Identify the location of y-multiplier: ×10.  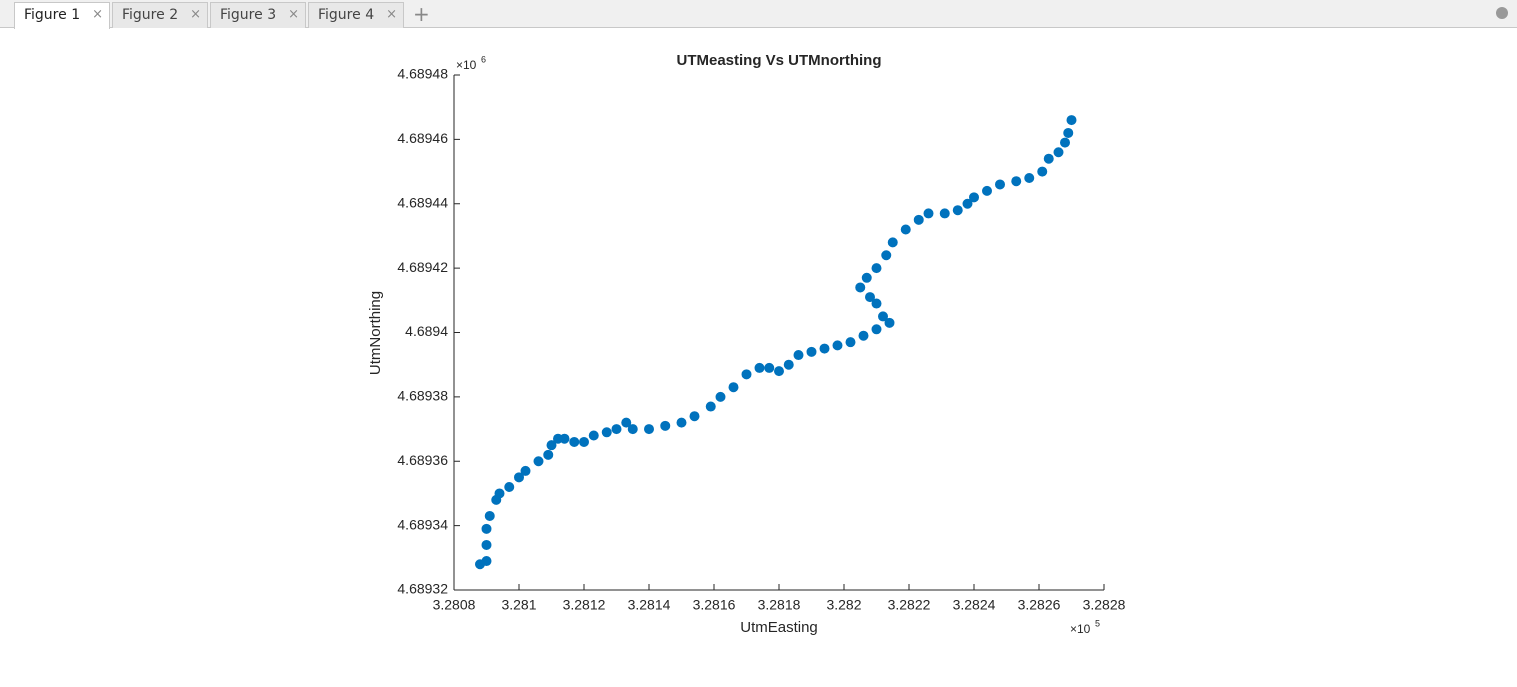
(466, 65).